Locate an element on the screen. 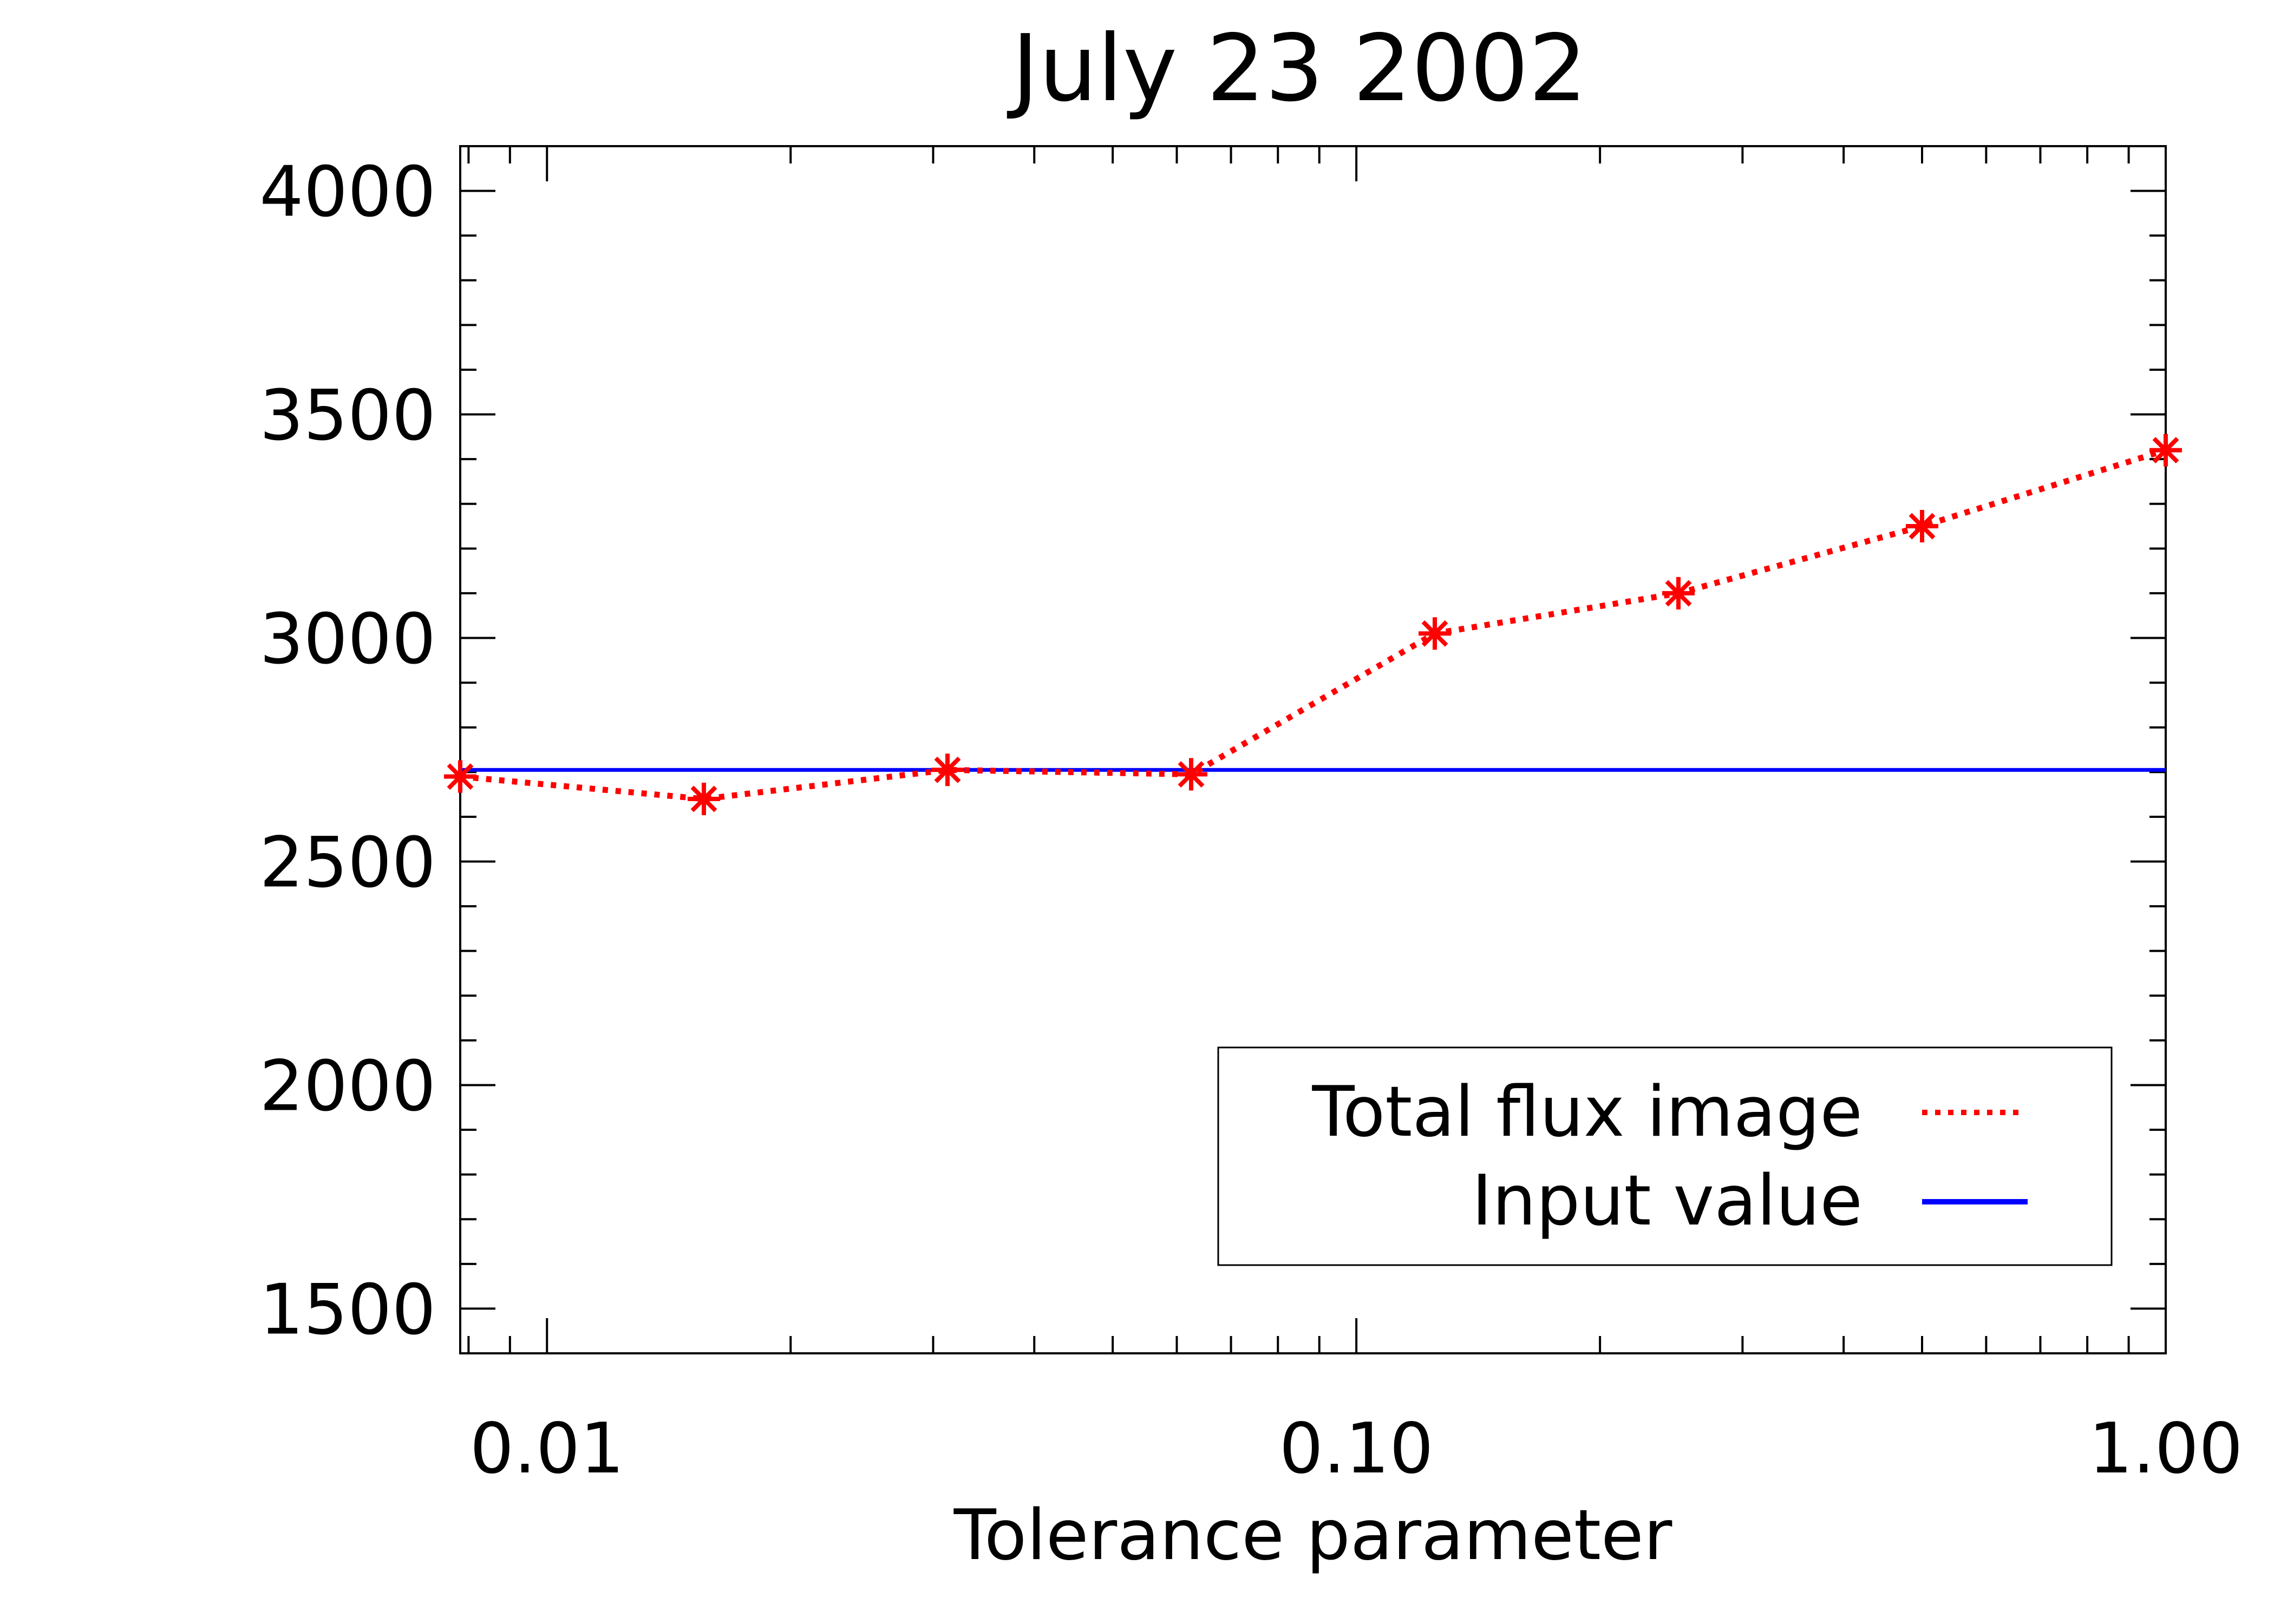  y-tick-label-3000: 3000 is located at coordinates (348, 639).